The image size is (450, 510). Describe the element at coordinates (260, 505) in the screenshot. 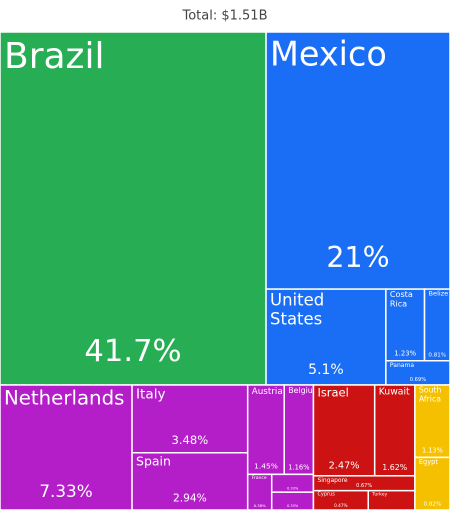

I see `tile-value: 0.38%` at that location.